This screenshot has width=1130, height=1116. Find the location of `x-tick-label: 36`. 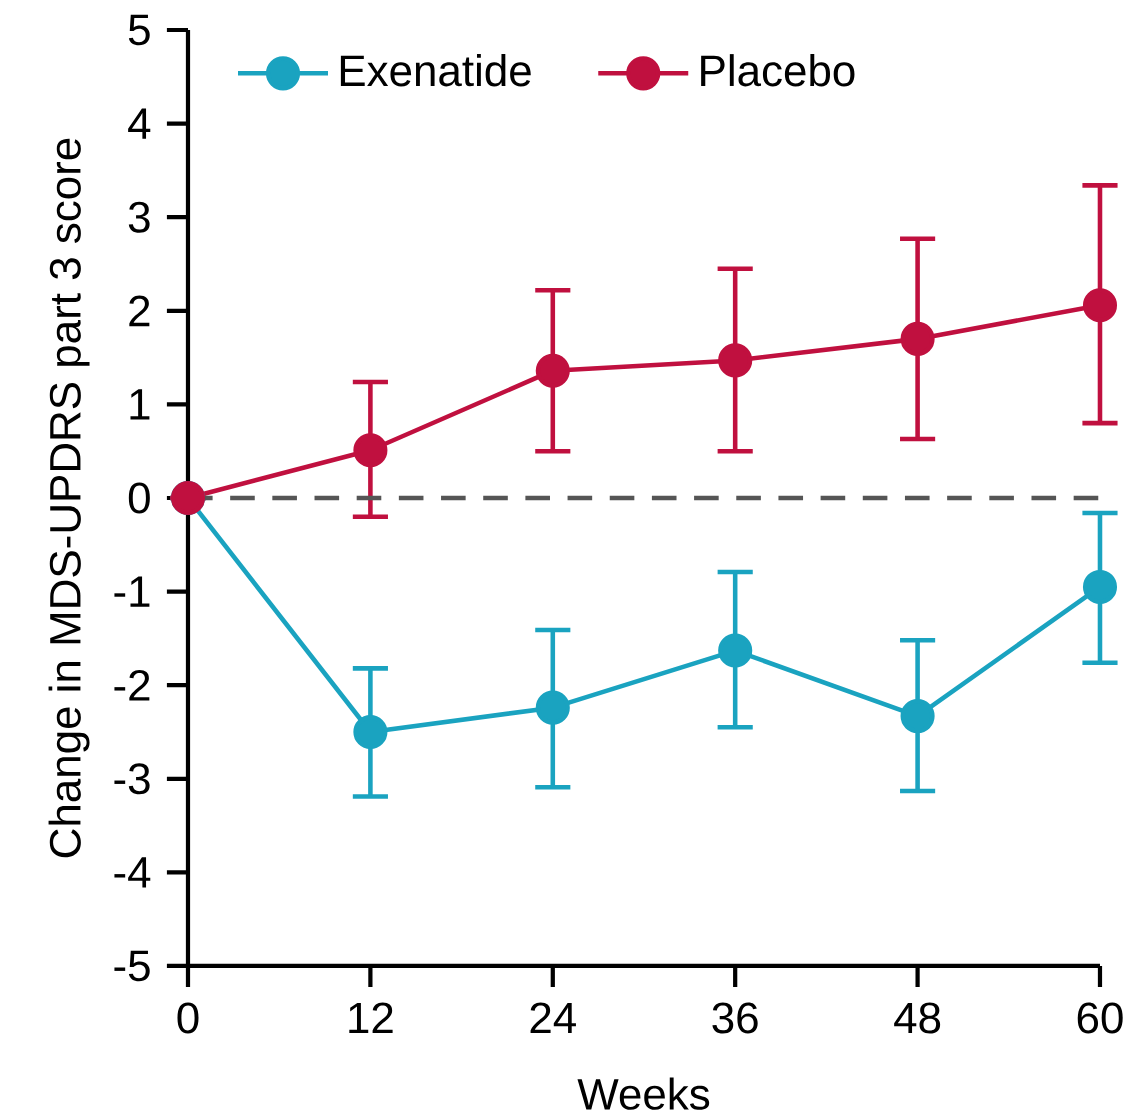

x-tick-label: 36 is located at coordinates (735, 1018).